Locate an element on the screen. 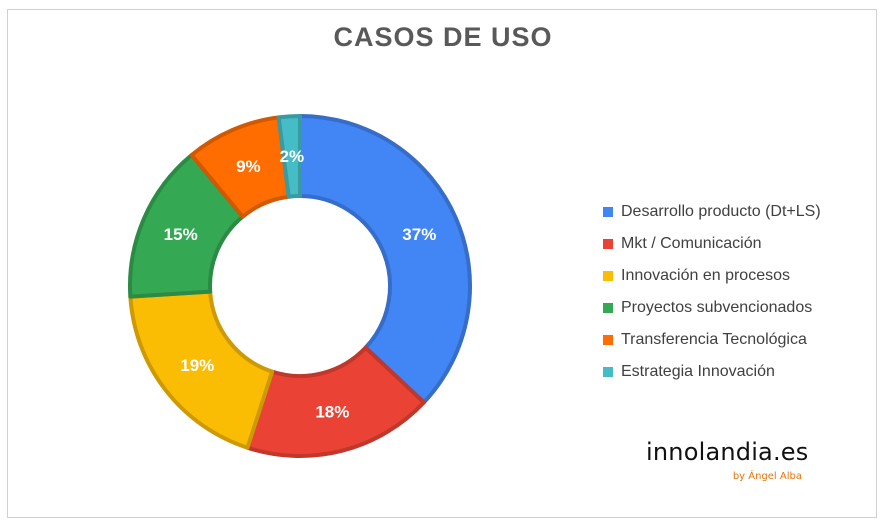 This screenshot has height=530, width=886. legend-label: Proyectos subvencionados is located at coordinates (717, 307).